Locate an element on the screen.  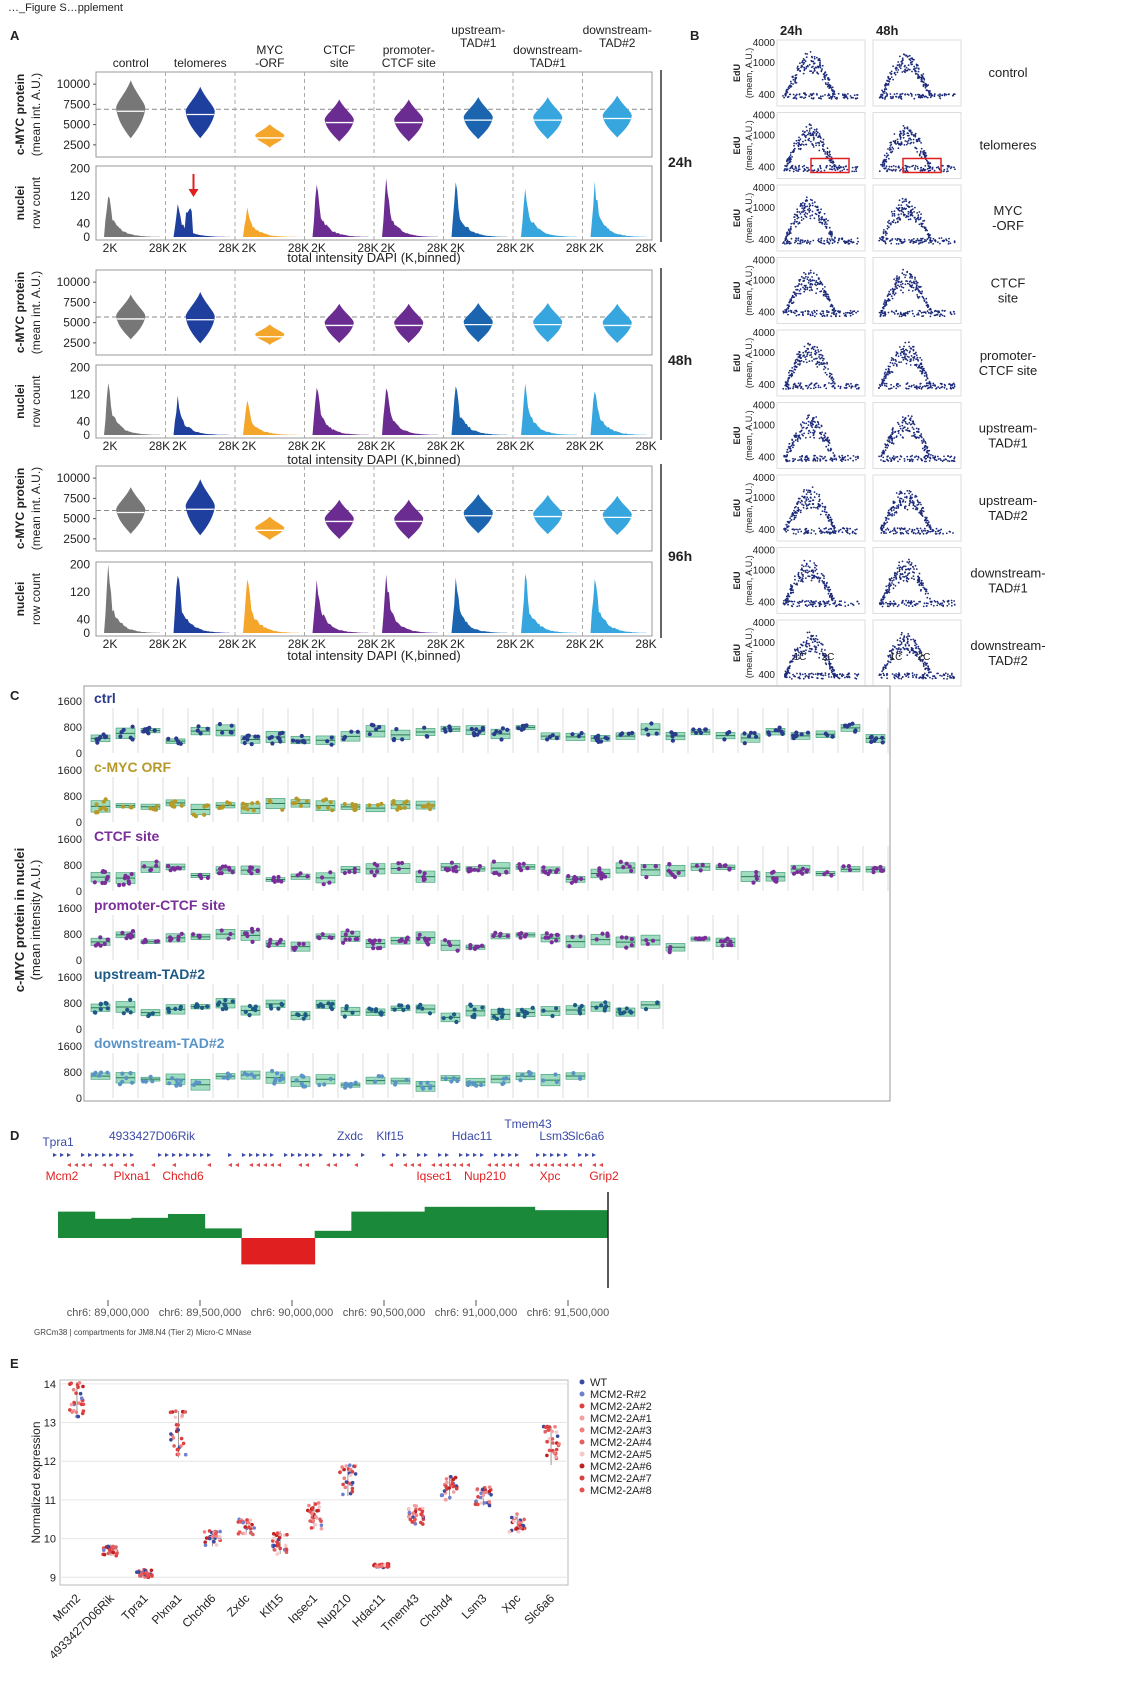
edu-ylabel: EdU is located at coordinates (737, 436).